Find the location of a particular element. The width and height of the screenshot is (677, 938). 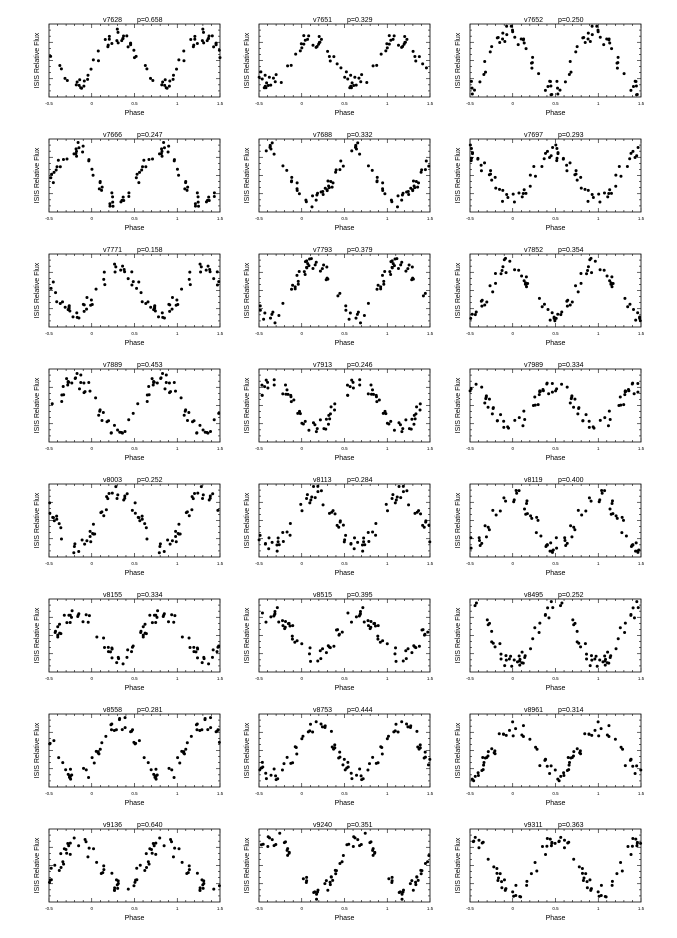

x-tick-label: -0.5 is located at coordinates (49, 103).